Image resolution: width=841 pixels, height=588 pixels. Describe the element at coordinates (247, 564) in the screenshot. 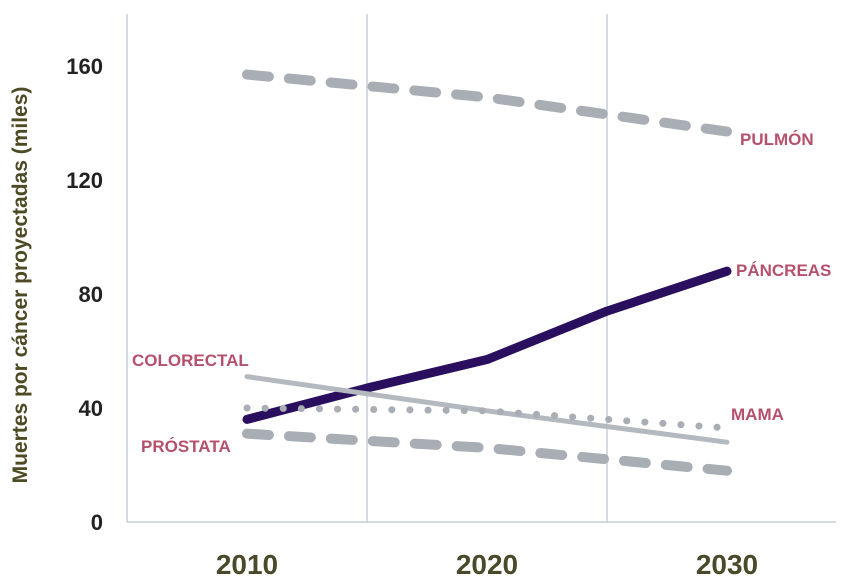

I see `x-tick-label: 2010` at that location.